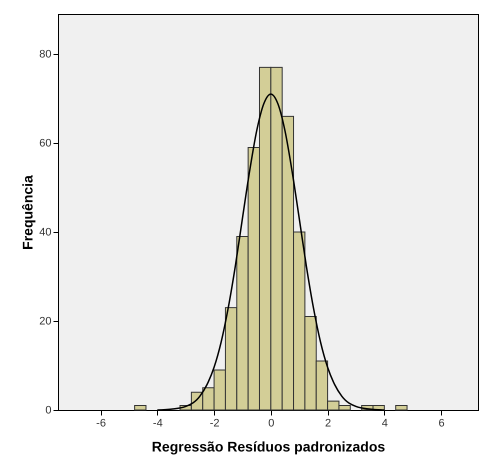 This screenshot has height=459, width=482. What do you see at coordinates (45, 54) in the screenshot?
I see `y-tick-label: 80` at bounding box center [45, 54].